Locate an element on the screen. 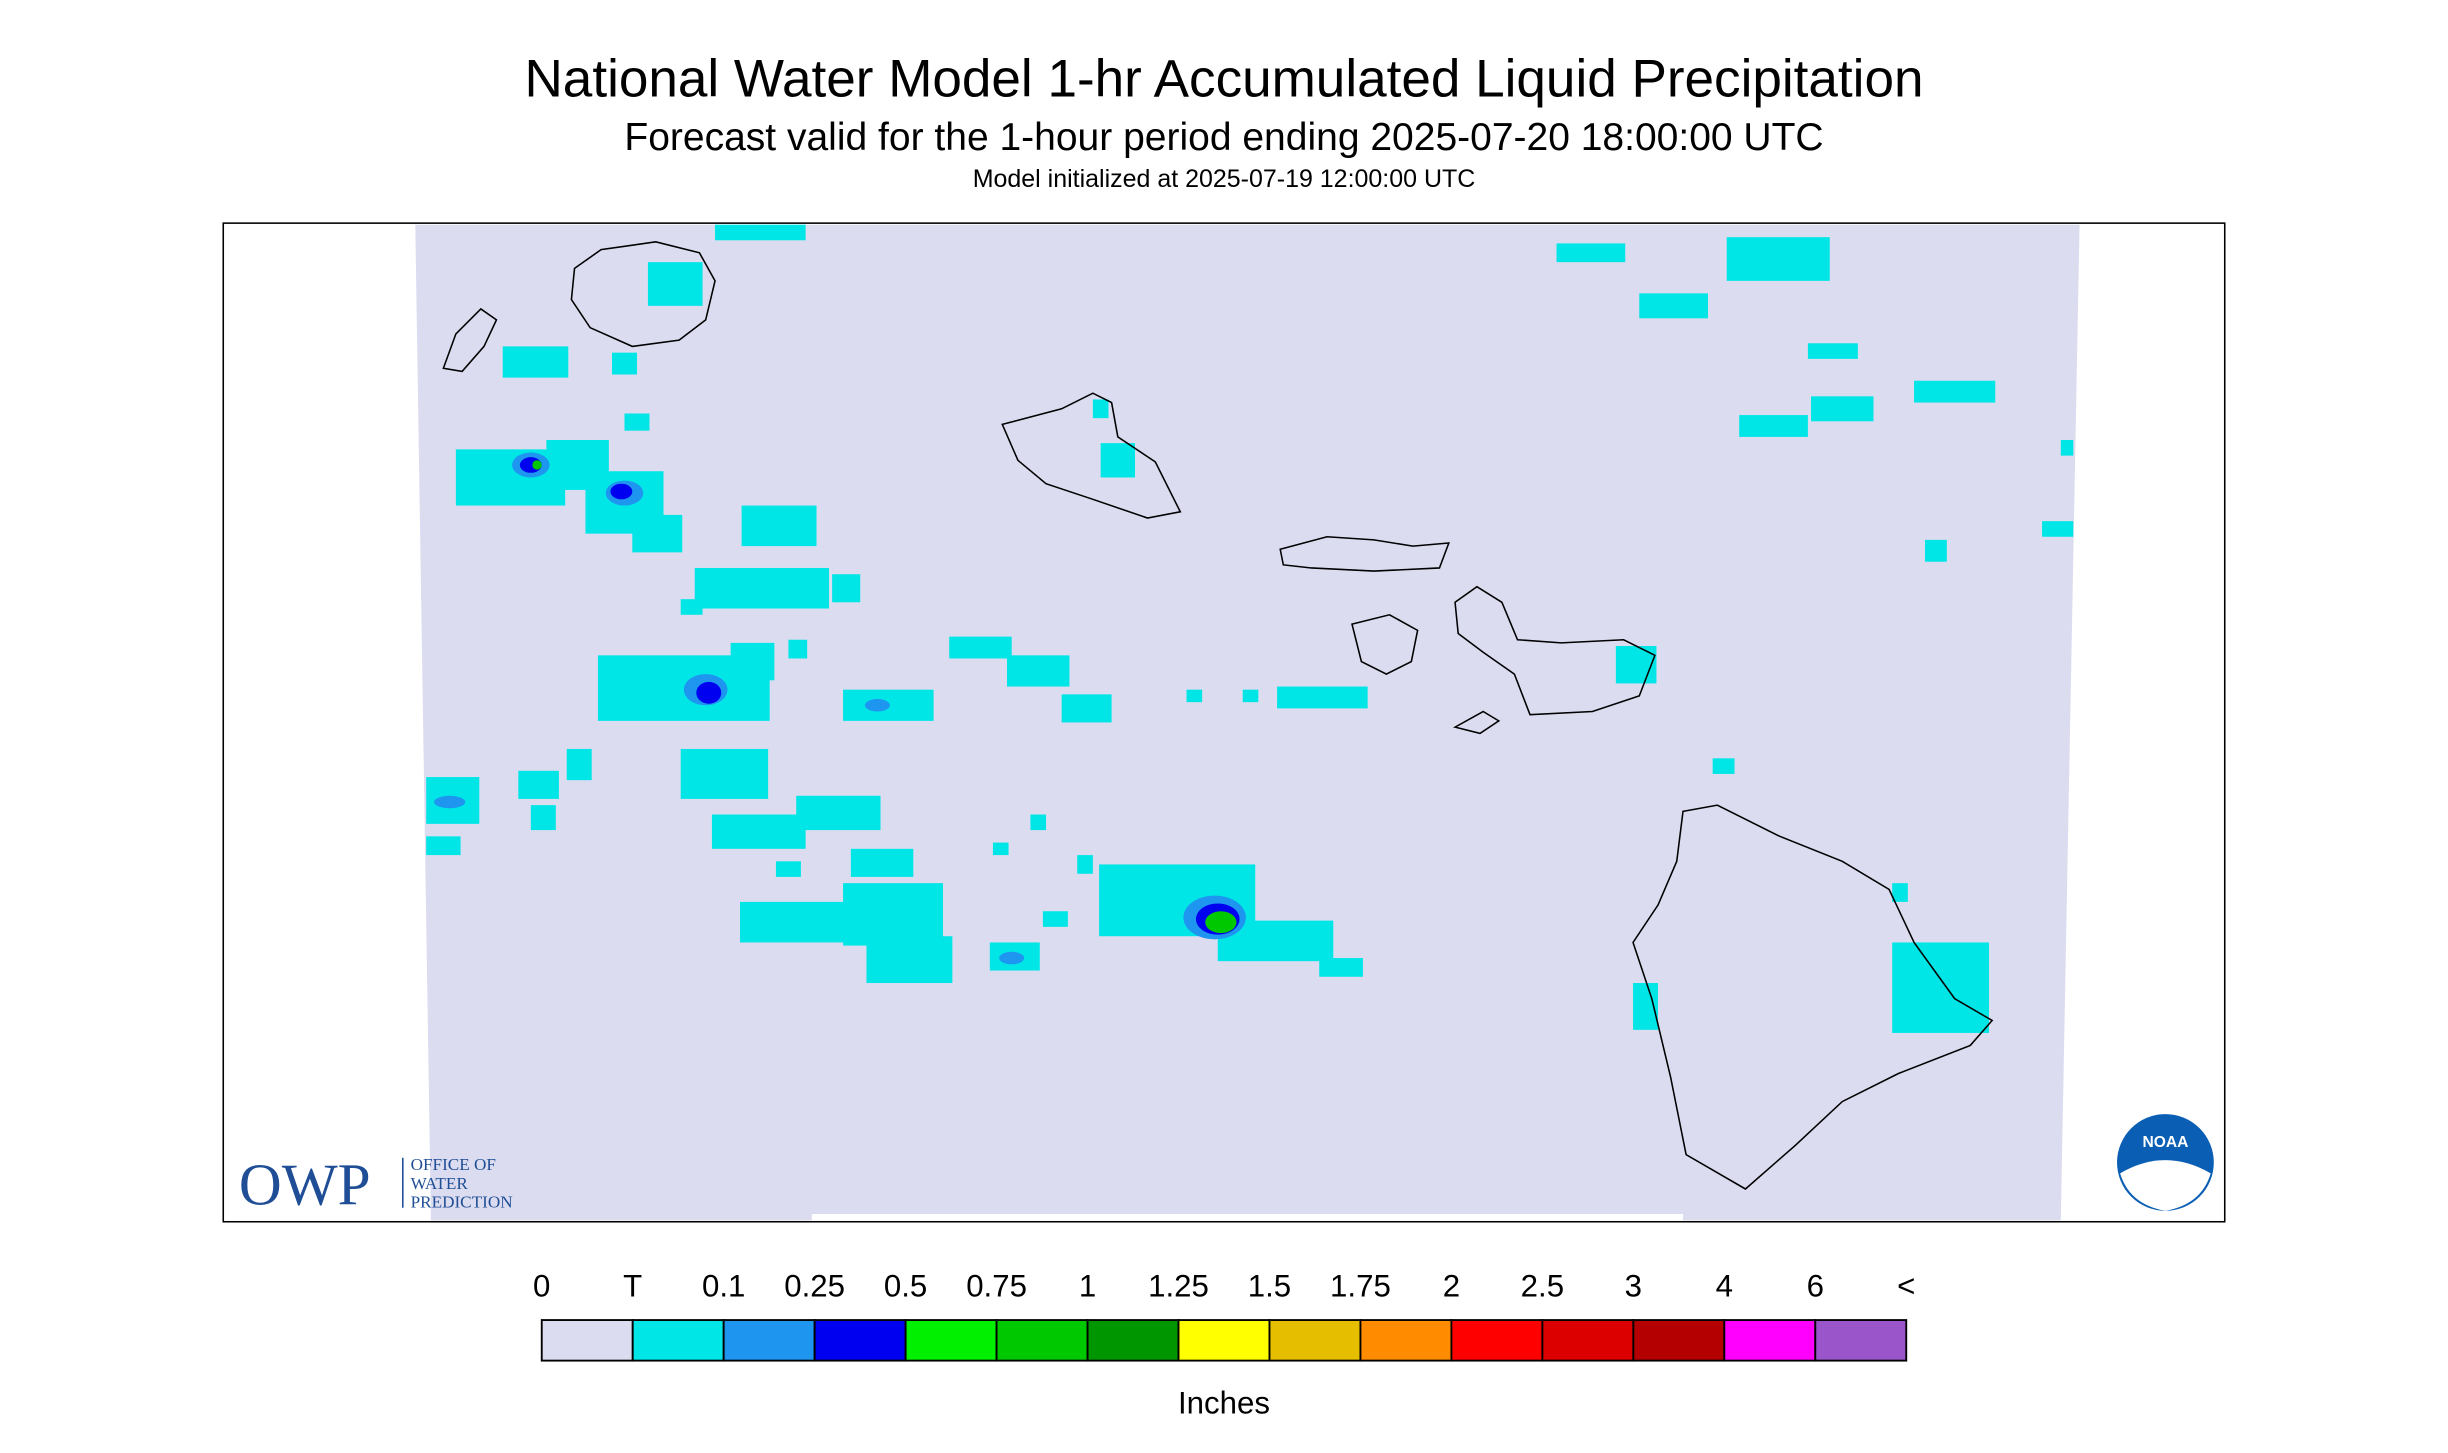 The width and height of the screenshot is (2448, 1453). legend-label: 1 is located at coordinates (1087, 1286).